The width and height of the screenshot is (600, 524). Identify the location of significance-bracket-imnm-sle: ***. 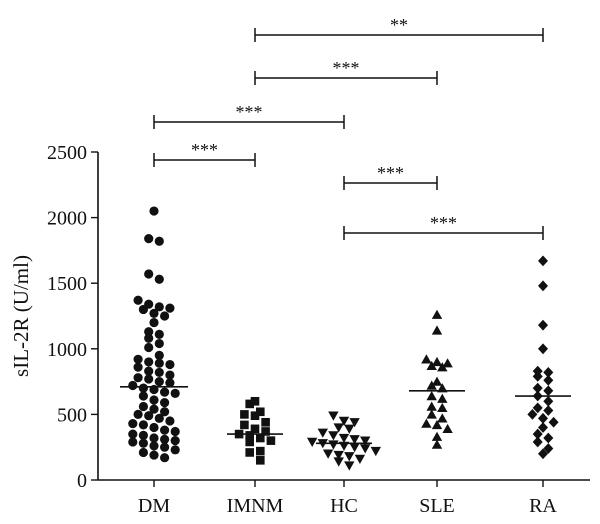
(346, 71).